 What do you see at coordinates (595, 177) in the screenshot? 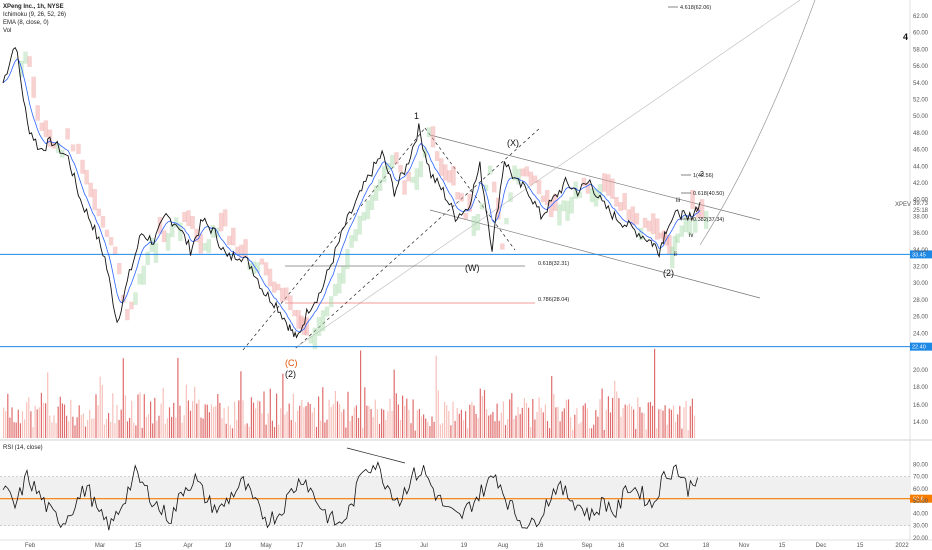
I see `descending-channel-upper` at bounding box center [595, 177].